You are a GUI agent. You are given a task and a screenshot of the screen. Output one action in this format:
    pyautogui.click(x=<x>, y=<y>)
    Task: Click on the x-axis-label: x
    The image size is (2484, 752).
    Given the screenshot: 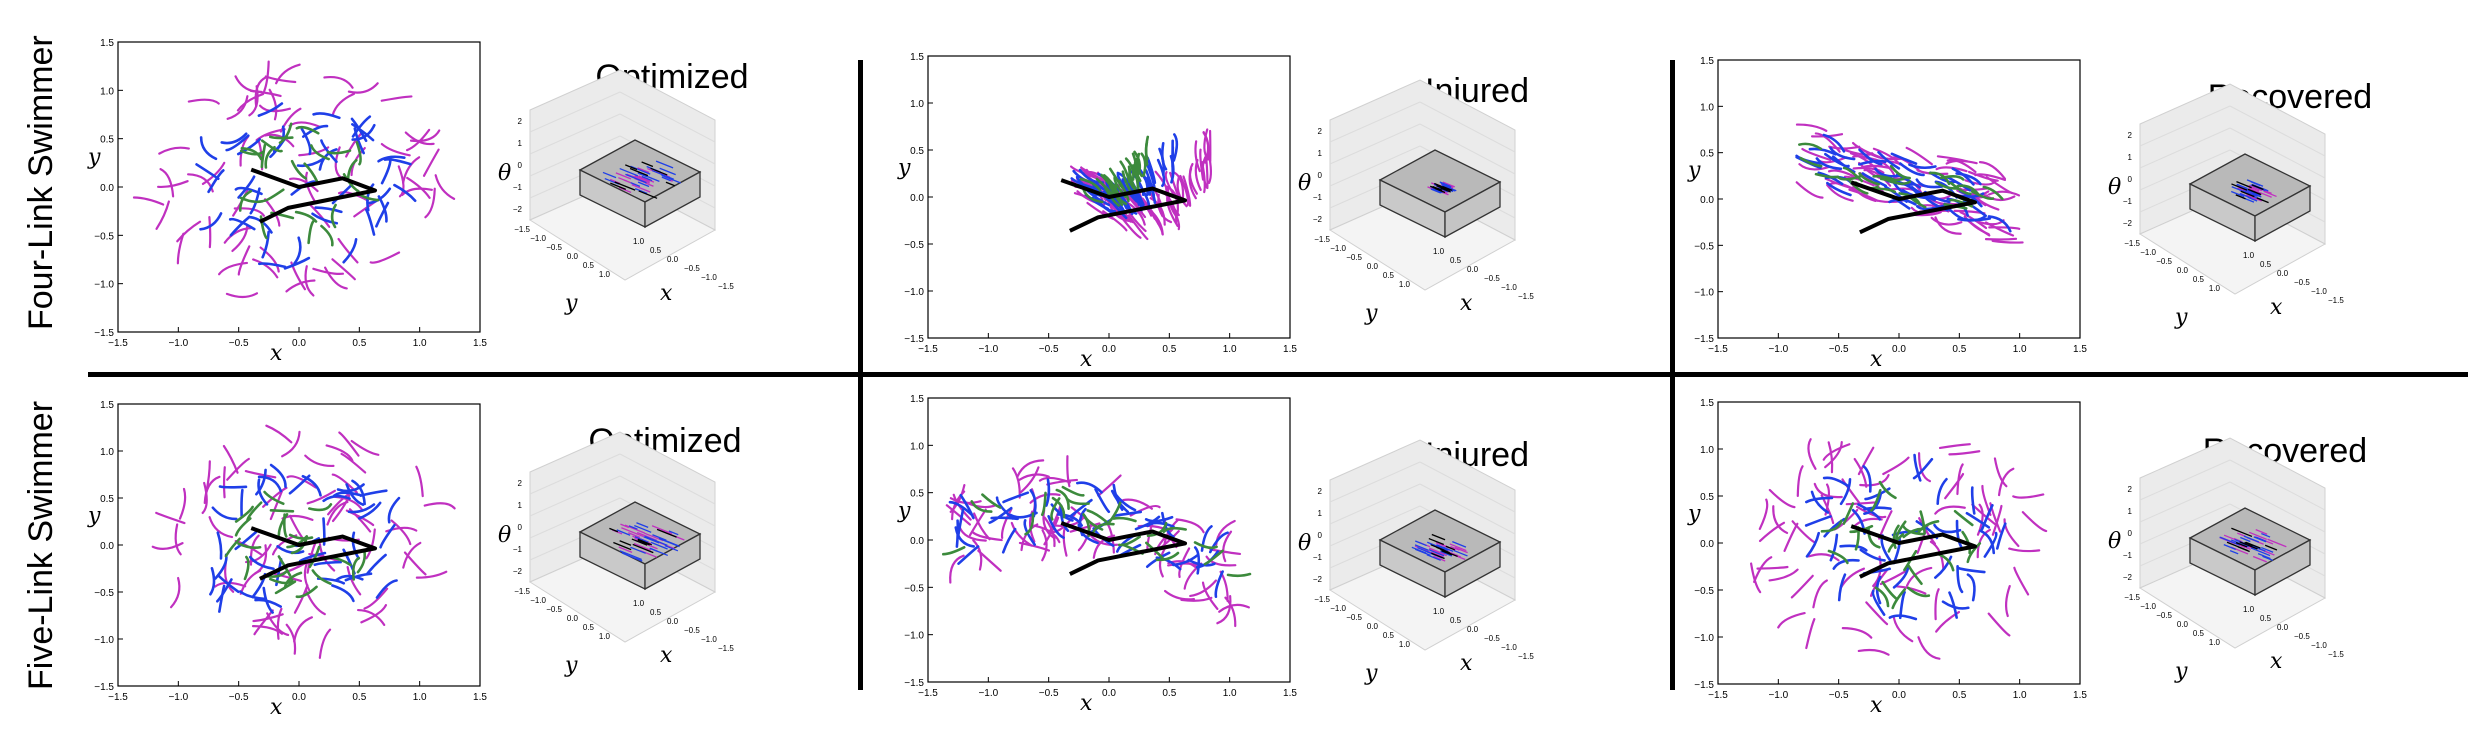 What is the action you would take?
    pyautogui.click(x=1876, y=705)
    